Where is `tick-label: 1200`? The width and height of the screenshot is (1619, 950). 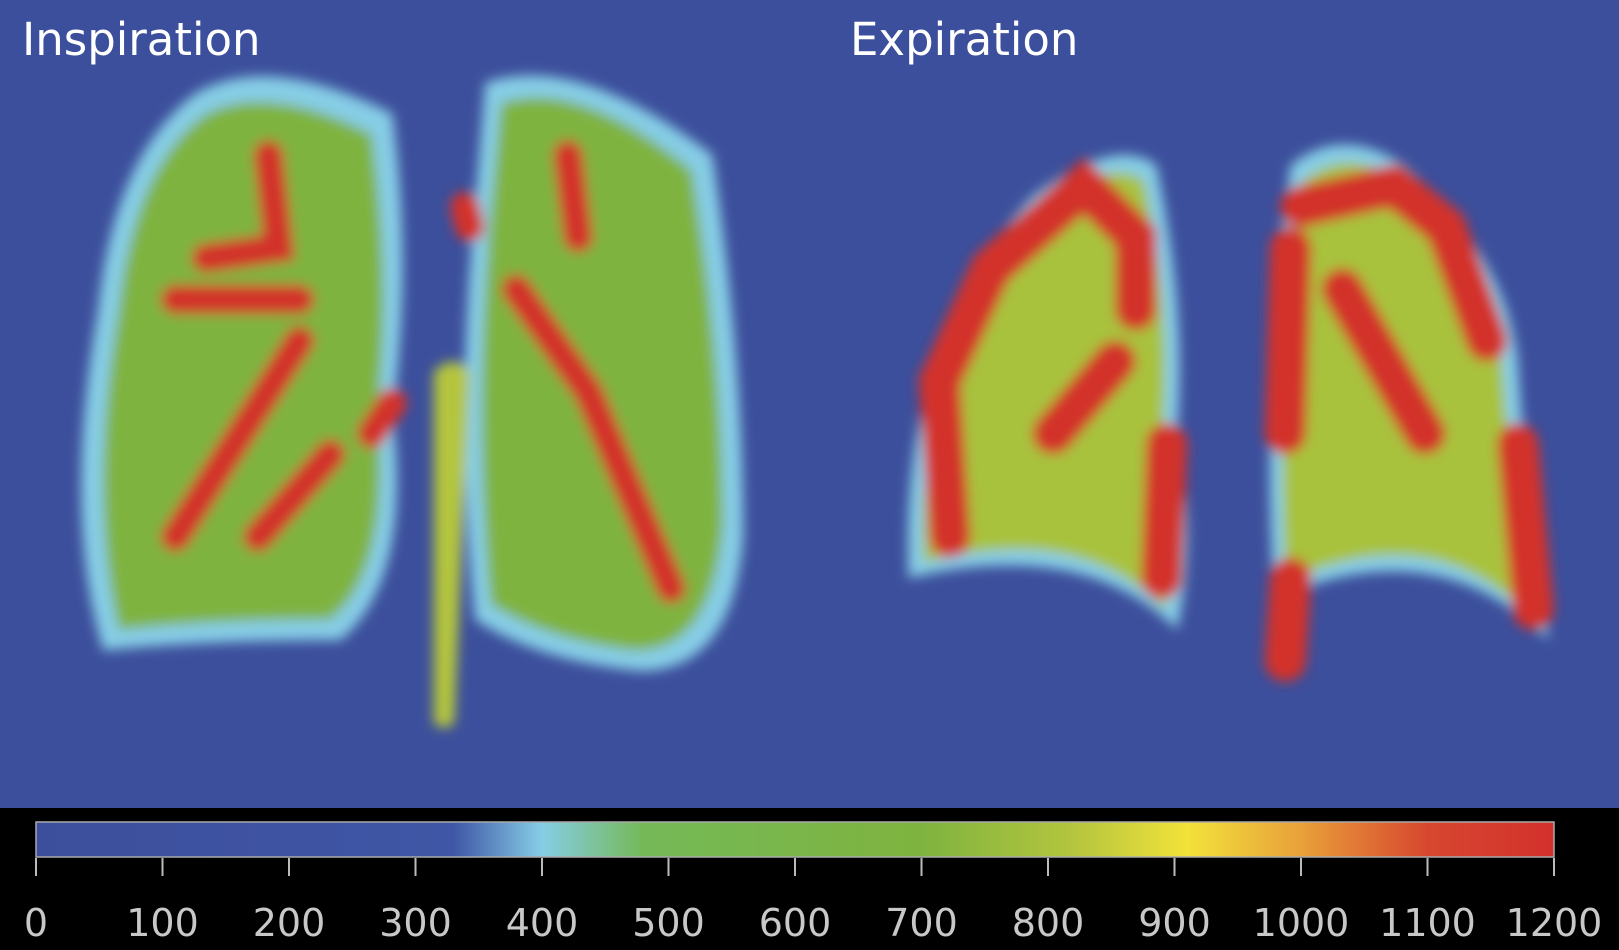
tick-label: 1200 is located at coordinates (1554, 923).